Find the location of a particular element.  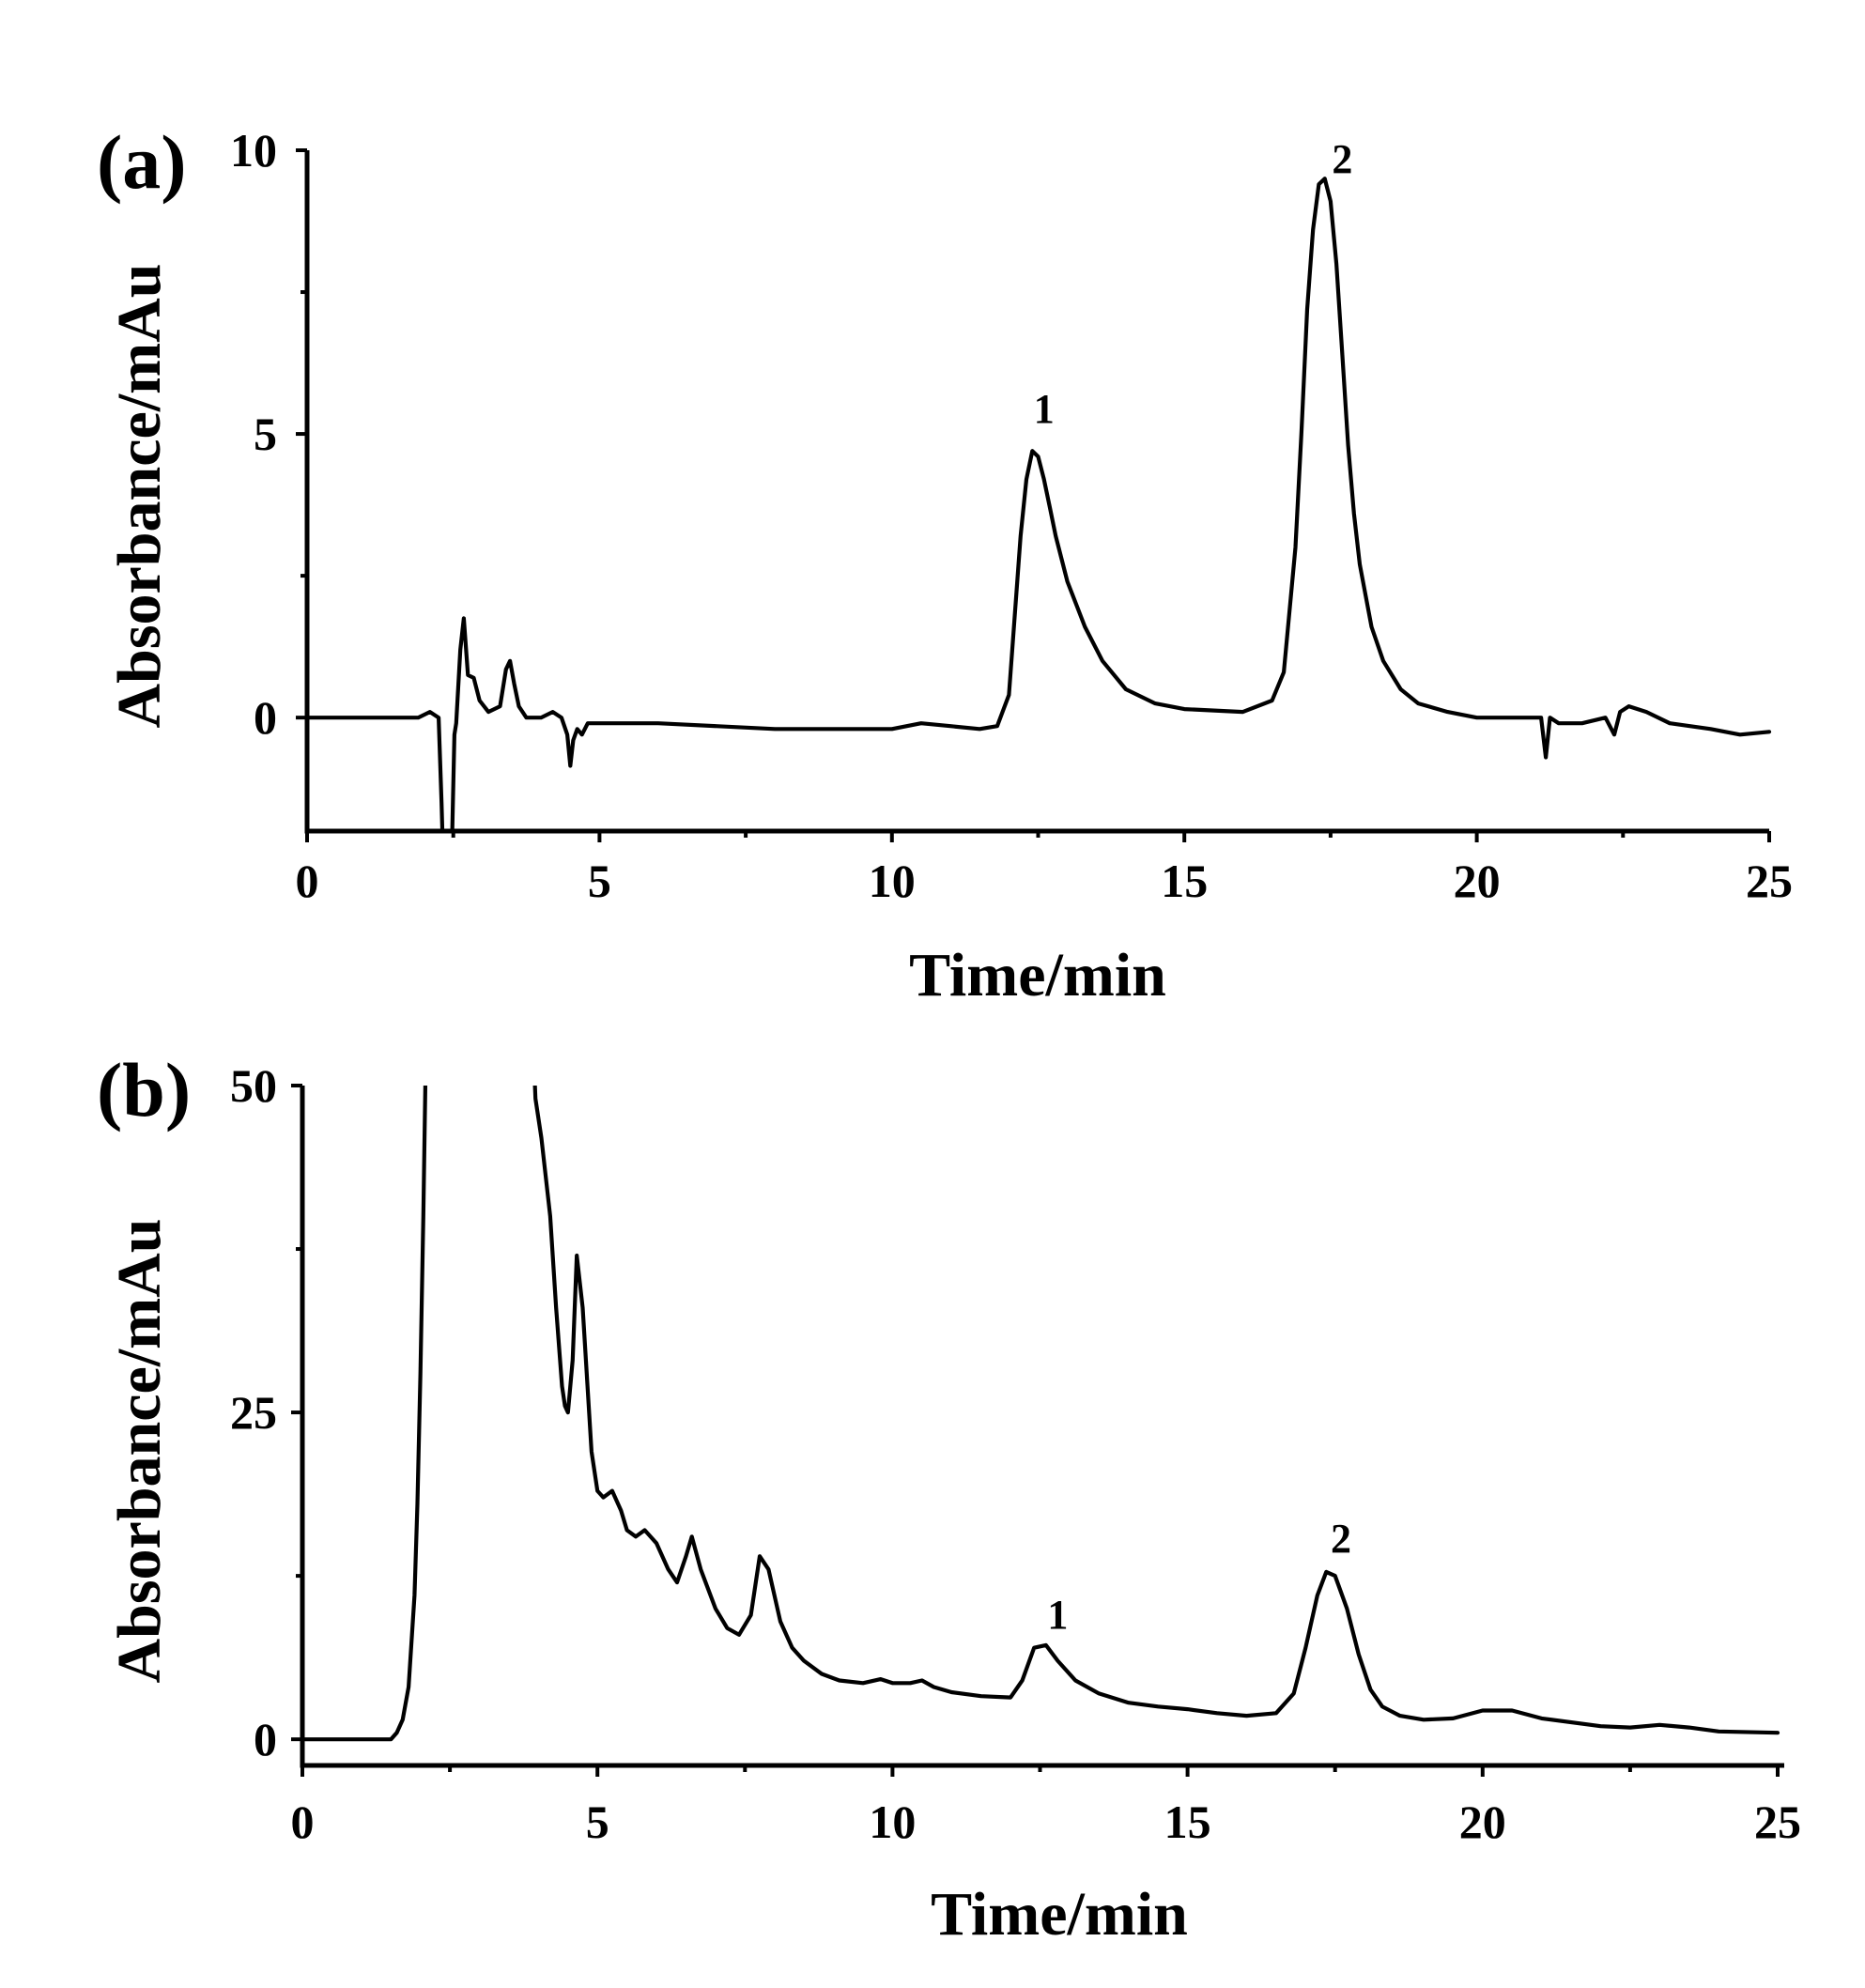

panel-b-x-tick-label: 25 is located at coordinates (1777, 1821).